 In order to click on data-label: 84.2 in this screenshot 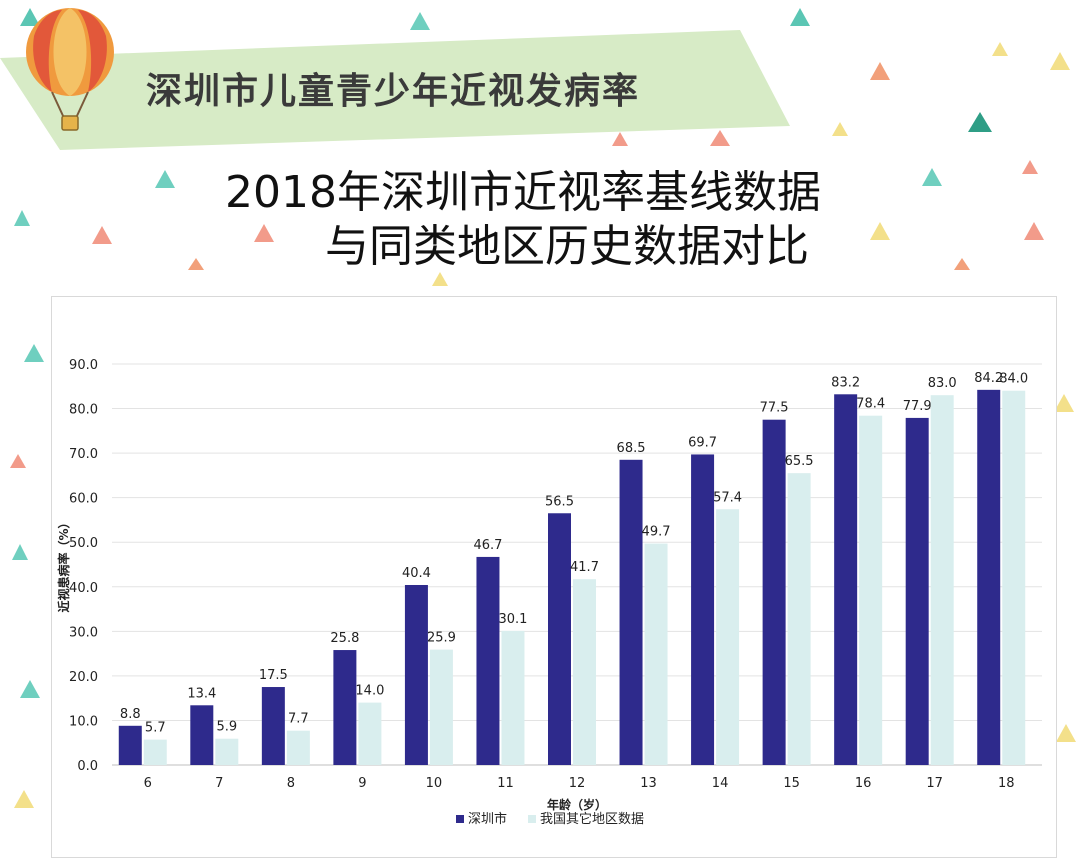, I will do `click(988, 378)`.